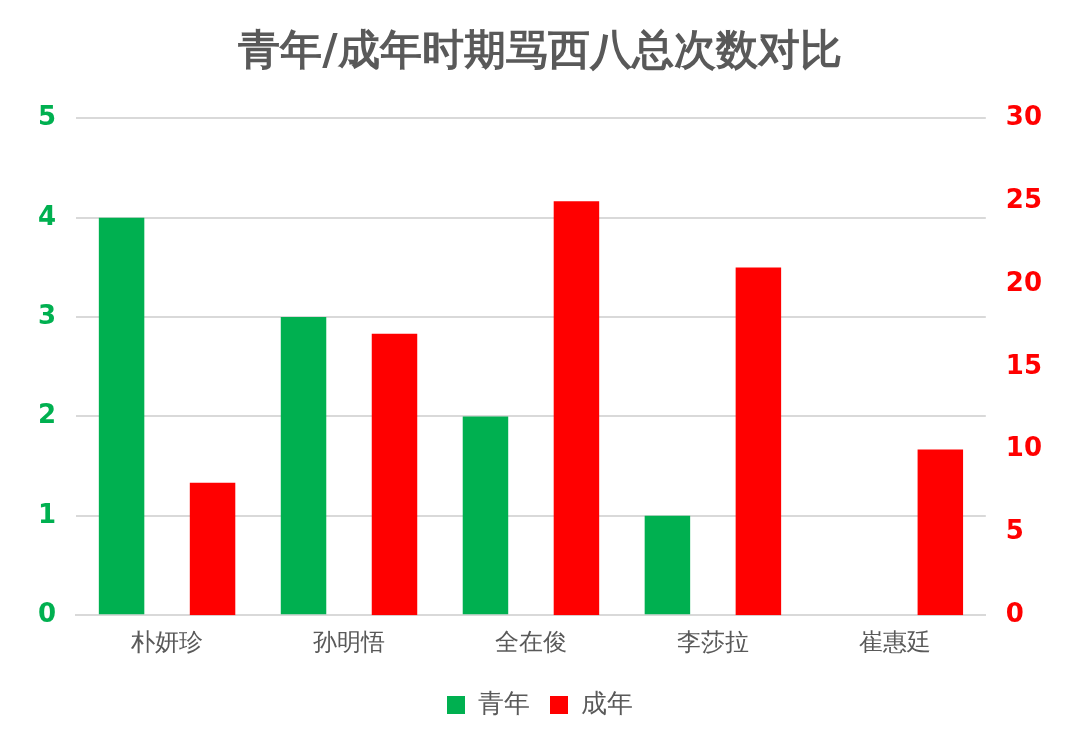 Image resolution: width=1080 pixels, height=746 pixels. I want to click on y-tick-label: 2, so click(47, 414).